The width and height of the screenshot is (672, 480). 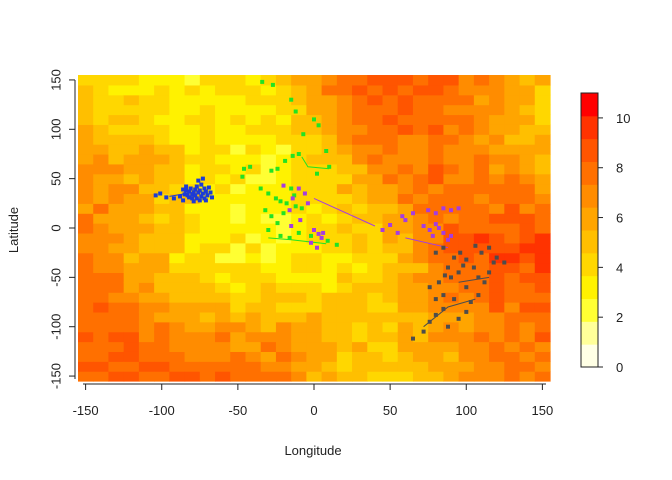 What do you see at coordinates (315, 163) in the screenshot?
I see `track-line` at bounding box center [315, 163].